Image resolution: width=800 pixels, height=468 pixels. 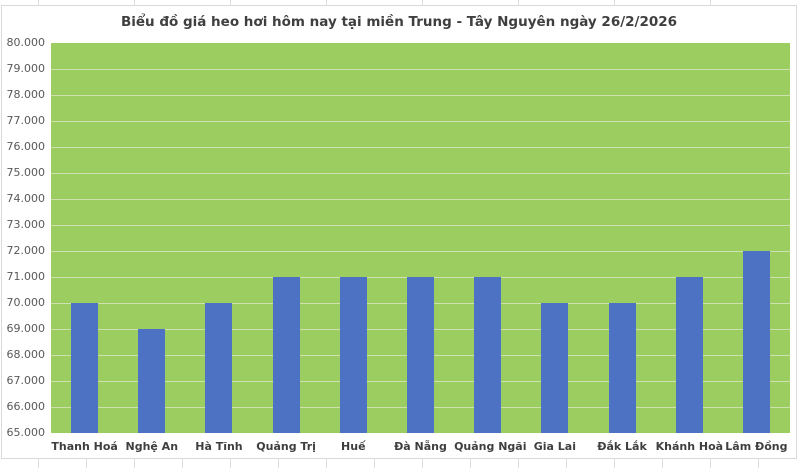 What do you see at coordinates (353, 446) in the screenshot?
I see `x-category-label: Huế` at bounding box center [353, 446].